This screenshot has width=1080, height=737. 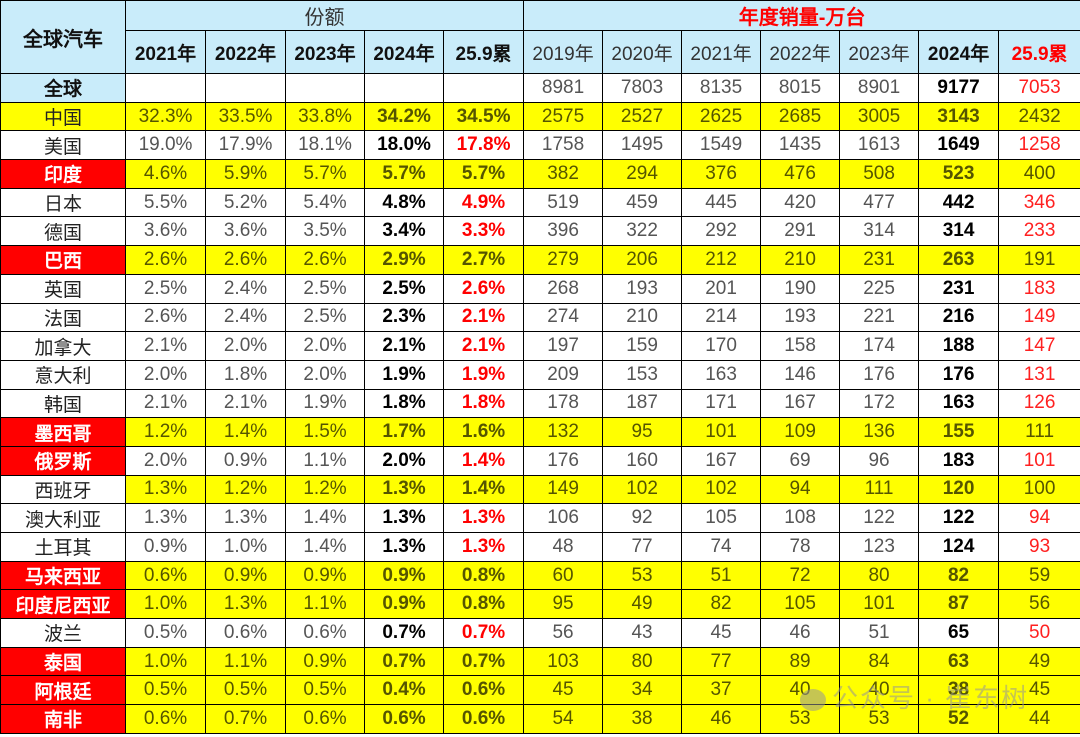 What do you see at coordinates (325, 432) in the screenshot?
I see `share-cell: 1.5%` at bounding box center [325, 432].